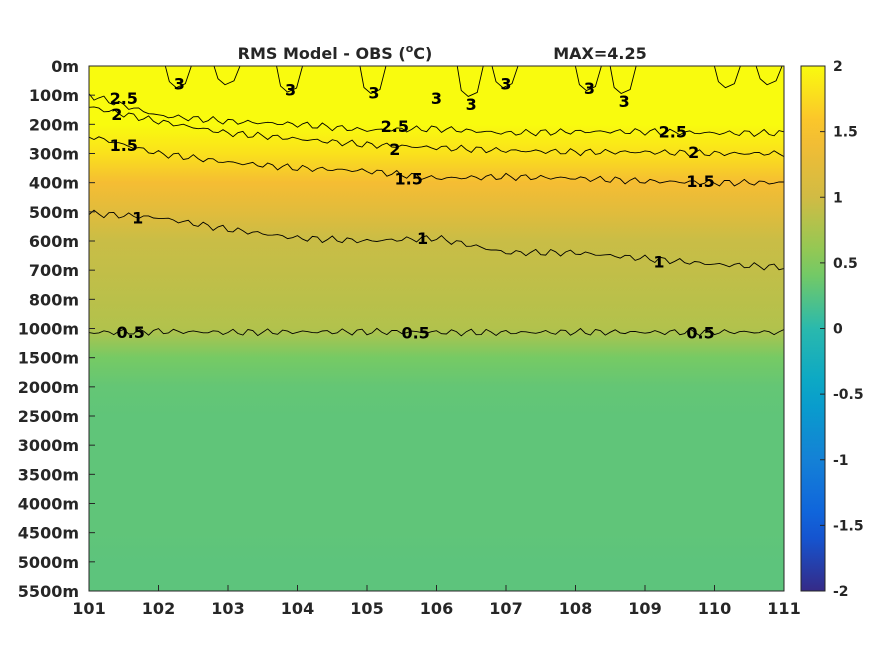 The height and width of the screenshot is (656, 875). What do you see at coordinates (158, 608) in the screenshot?
I see `x-tick-label: 102` at bounding box center [158, 608].